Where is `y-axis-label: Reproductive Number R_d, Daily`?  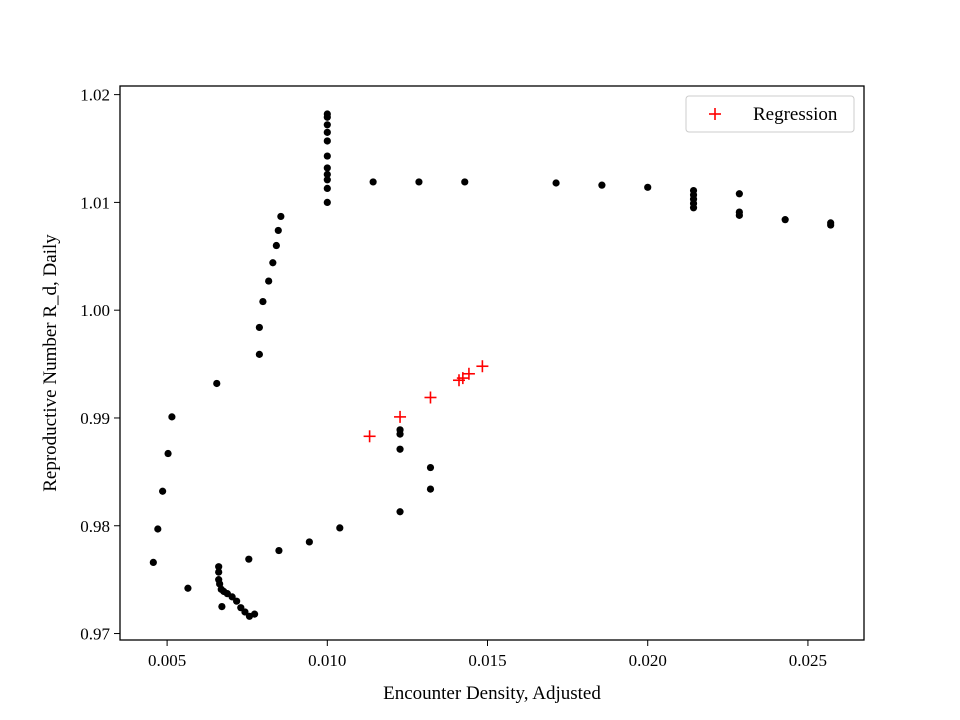 y-axis-label: Reproductive Number R_d, Daily is located at coordinates (50, 363).